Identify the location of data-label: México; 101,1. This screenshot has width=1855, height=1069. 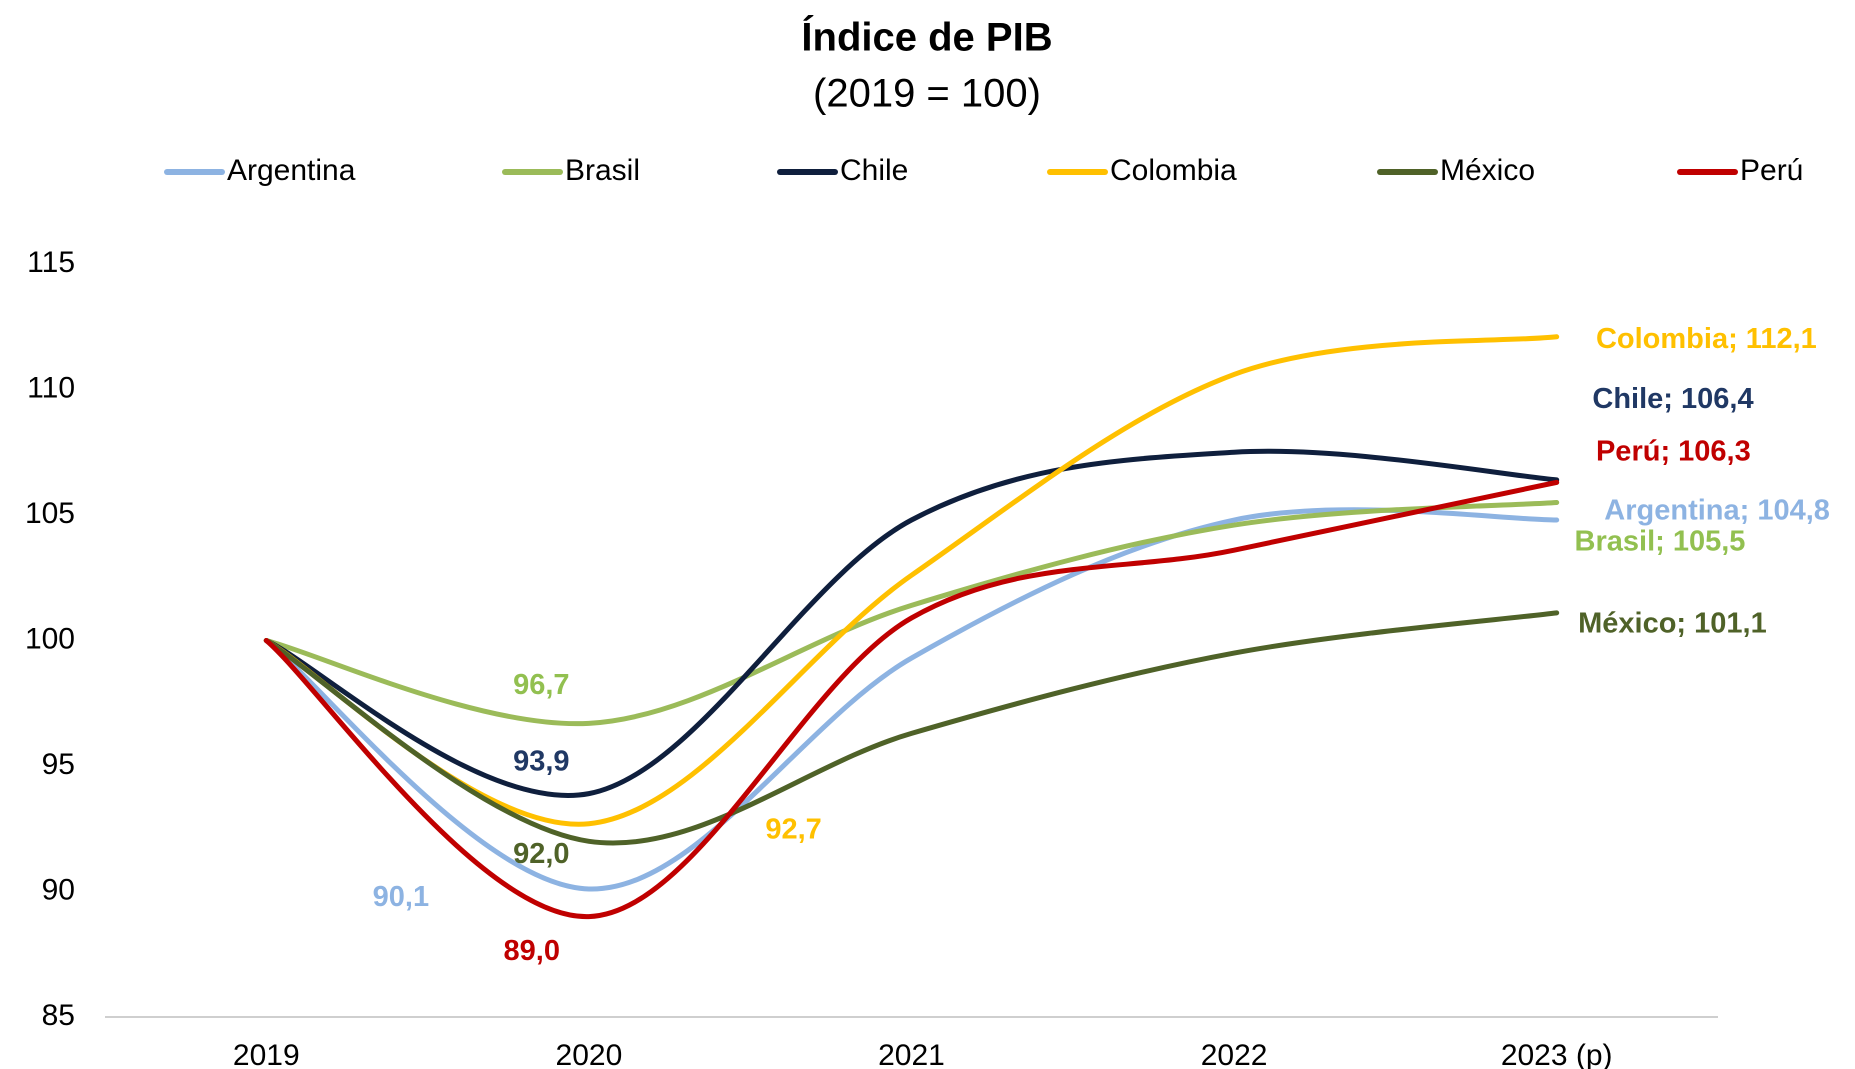
(1672, 623).